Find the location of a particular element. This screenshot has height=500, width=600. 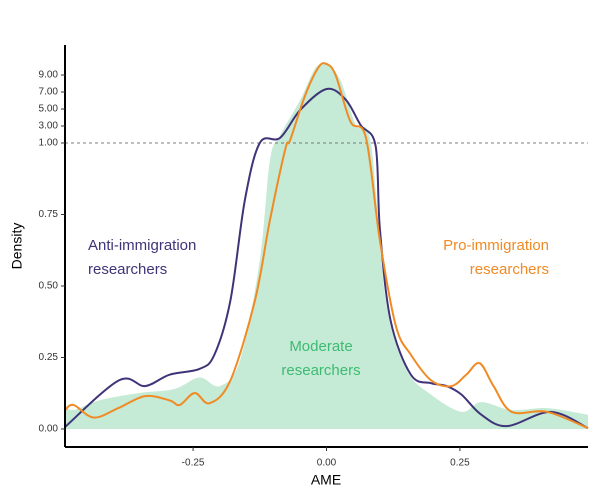

series-label-line: Pro-immigration is located at coordinates (496, 245).